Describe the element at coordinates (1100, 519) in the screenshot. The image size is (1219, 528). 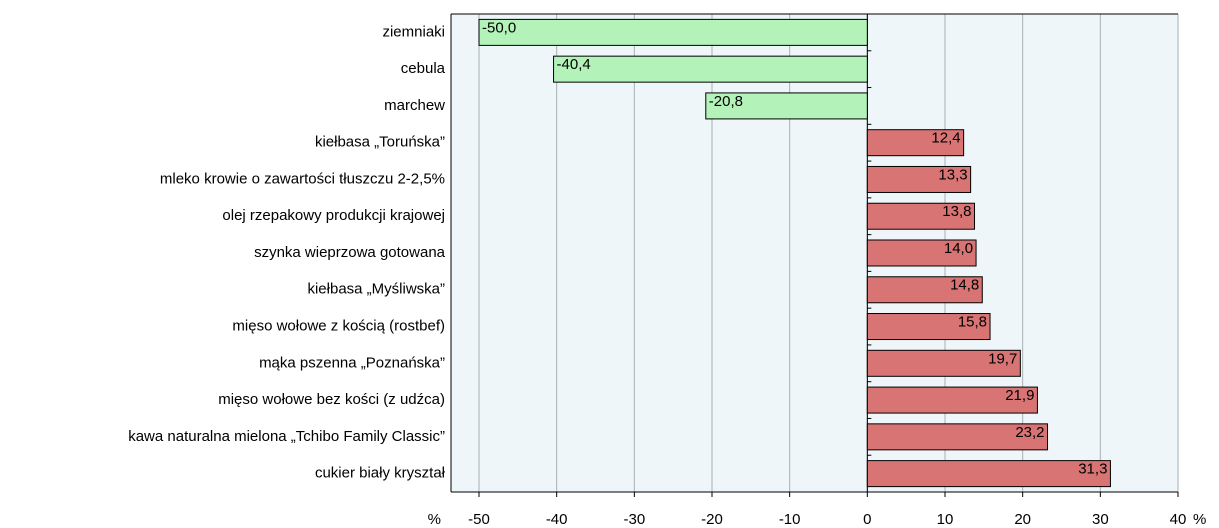
I see `x-tick-label: 30` at that location.